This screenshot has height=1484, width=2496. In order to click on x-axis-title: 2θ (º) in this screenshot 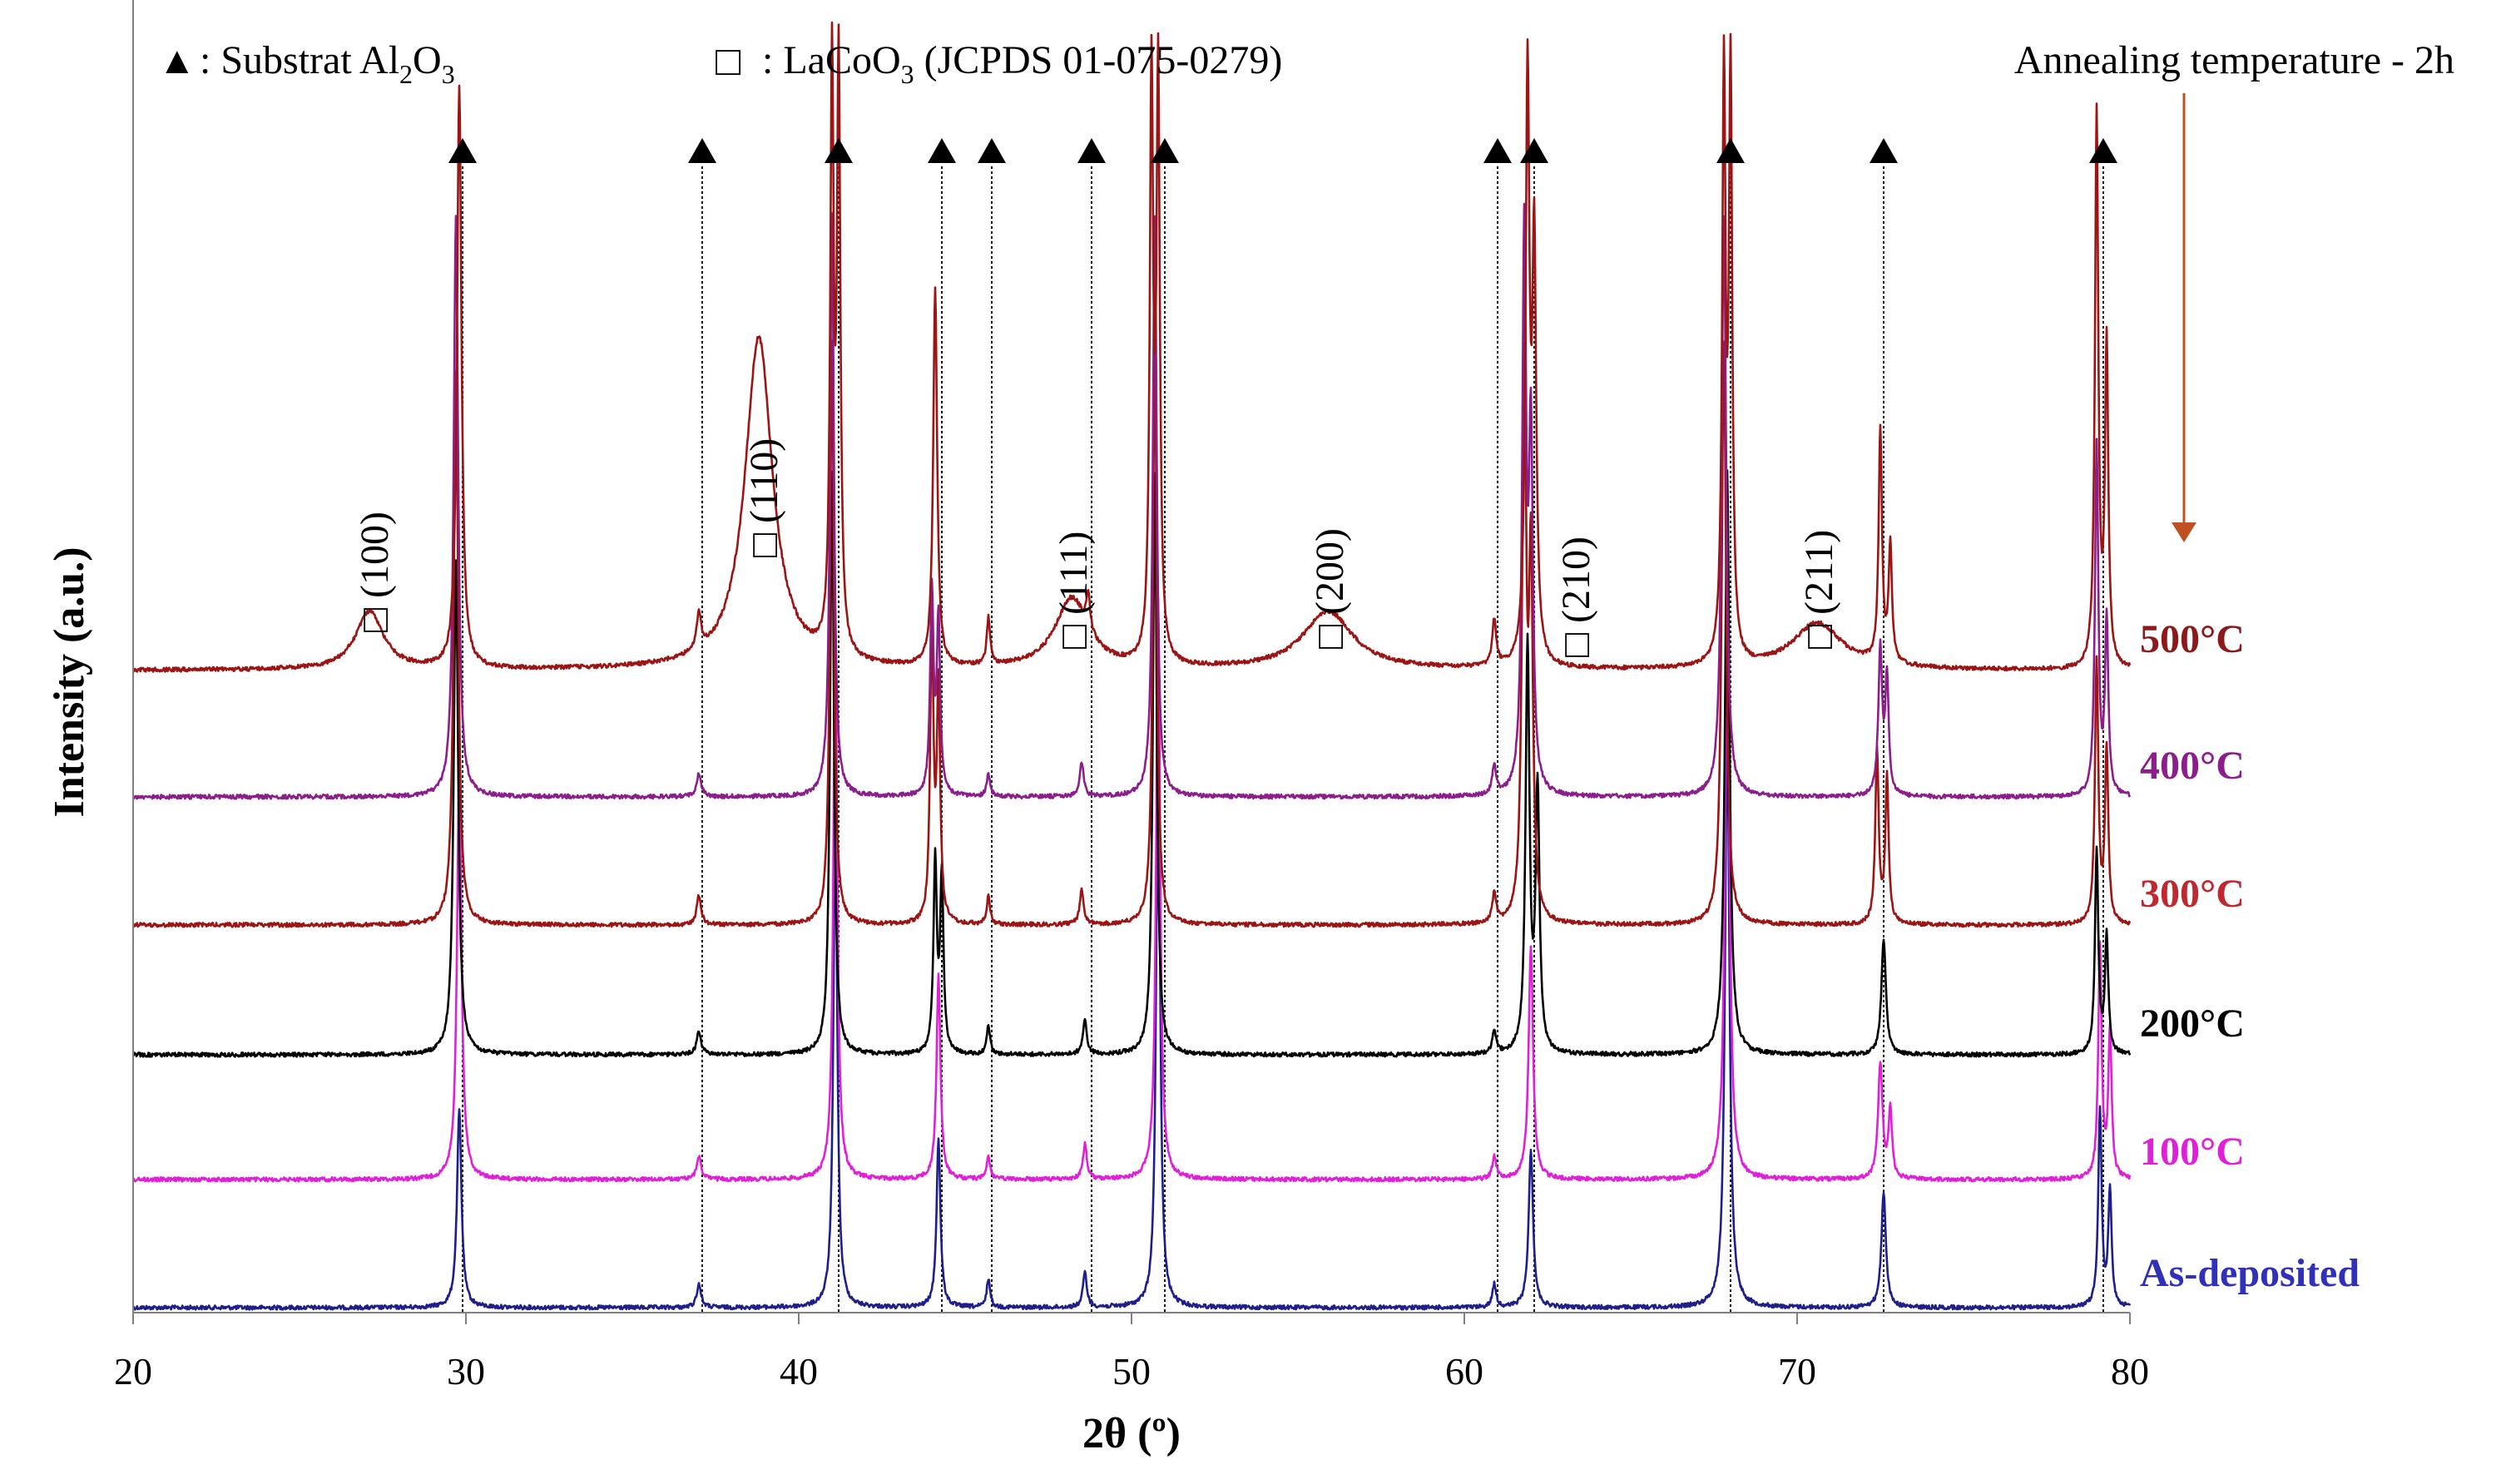, I will do `click(1131, 1433)`.